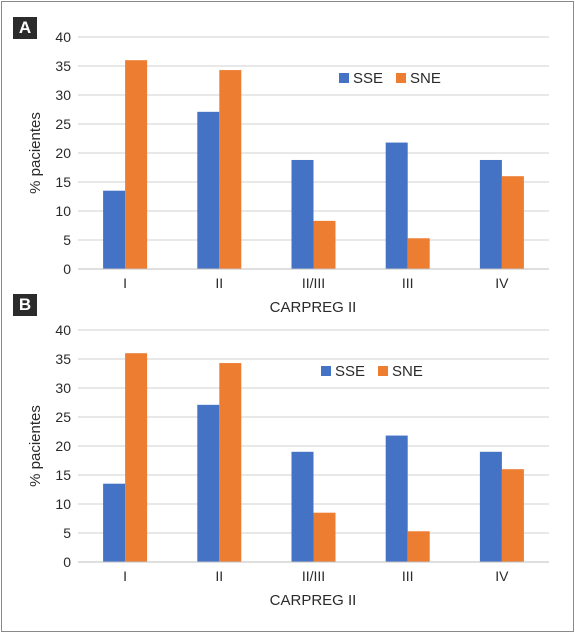 Image resolution: width=575 pixels, height=633 pixels. What do you see at coordinates (25, 28) in the screenshot?
I see `panel-label-a: A` at bounding box center [25, 28].